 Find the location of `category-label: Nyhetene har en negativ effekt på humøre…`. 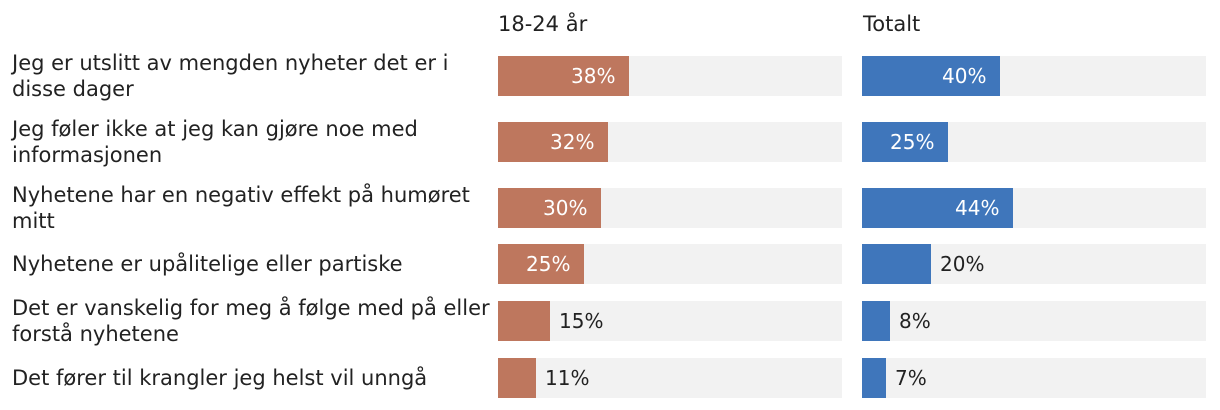

category-label: Nyhetene har en negativ effekt på humøre… is located at coordinates (241, 208).